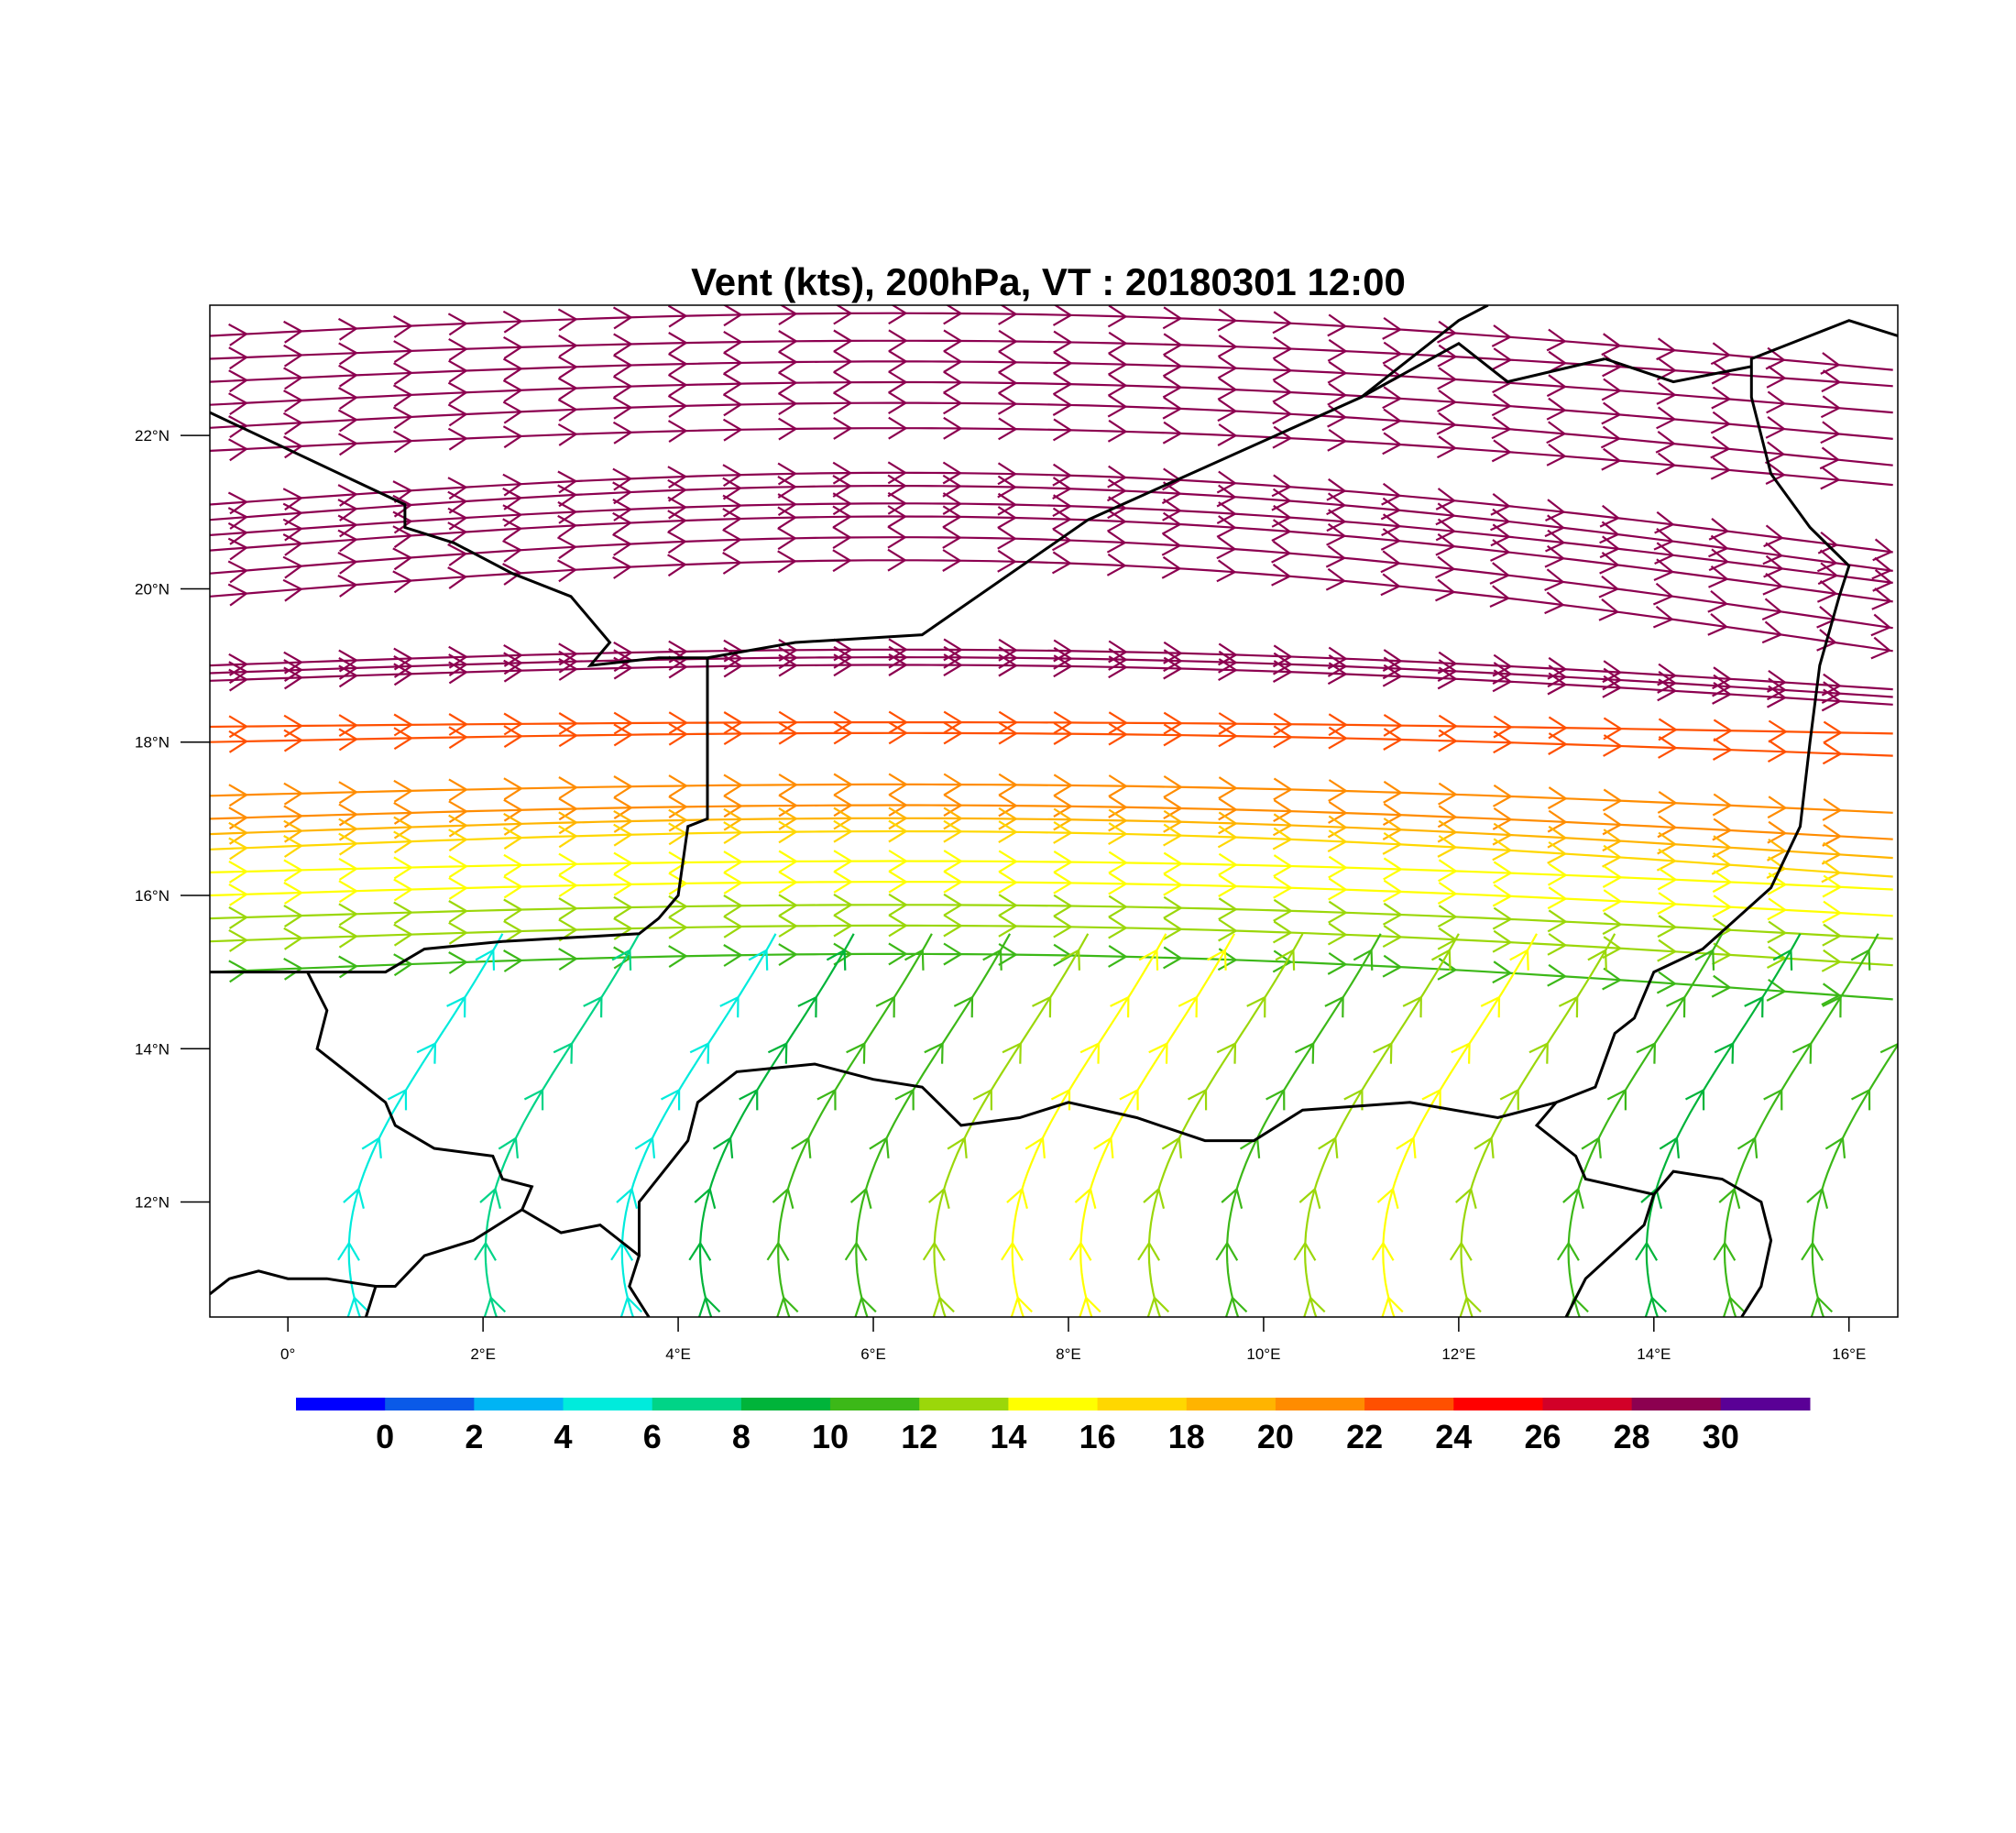 The image size is (2016, 1833). I want to click on colorbar-label: 12, so click(919, 1436).